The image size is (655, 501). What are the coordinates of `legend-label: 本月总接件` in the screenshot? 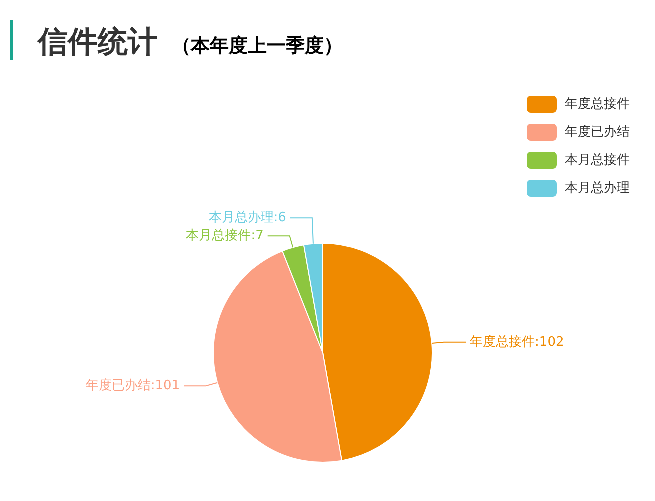 It's located at (597, 160).